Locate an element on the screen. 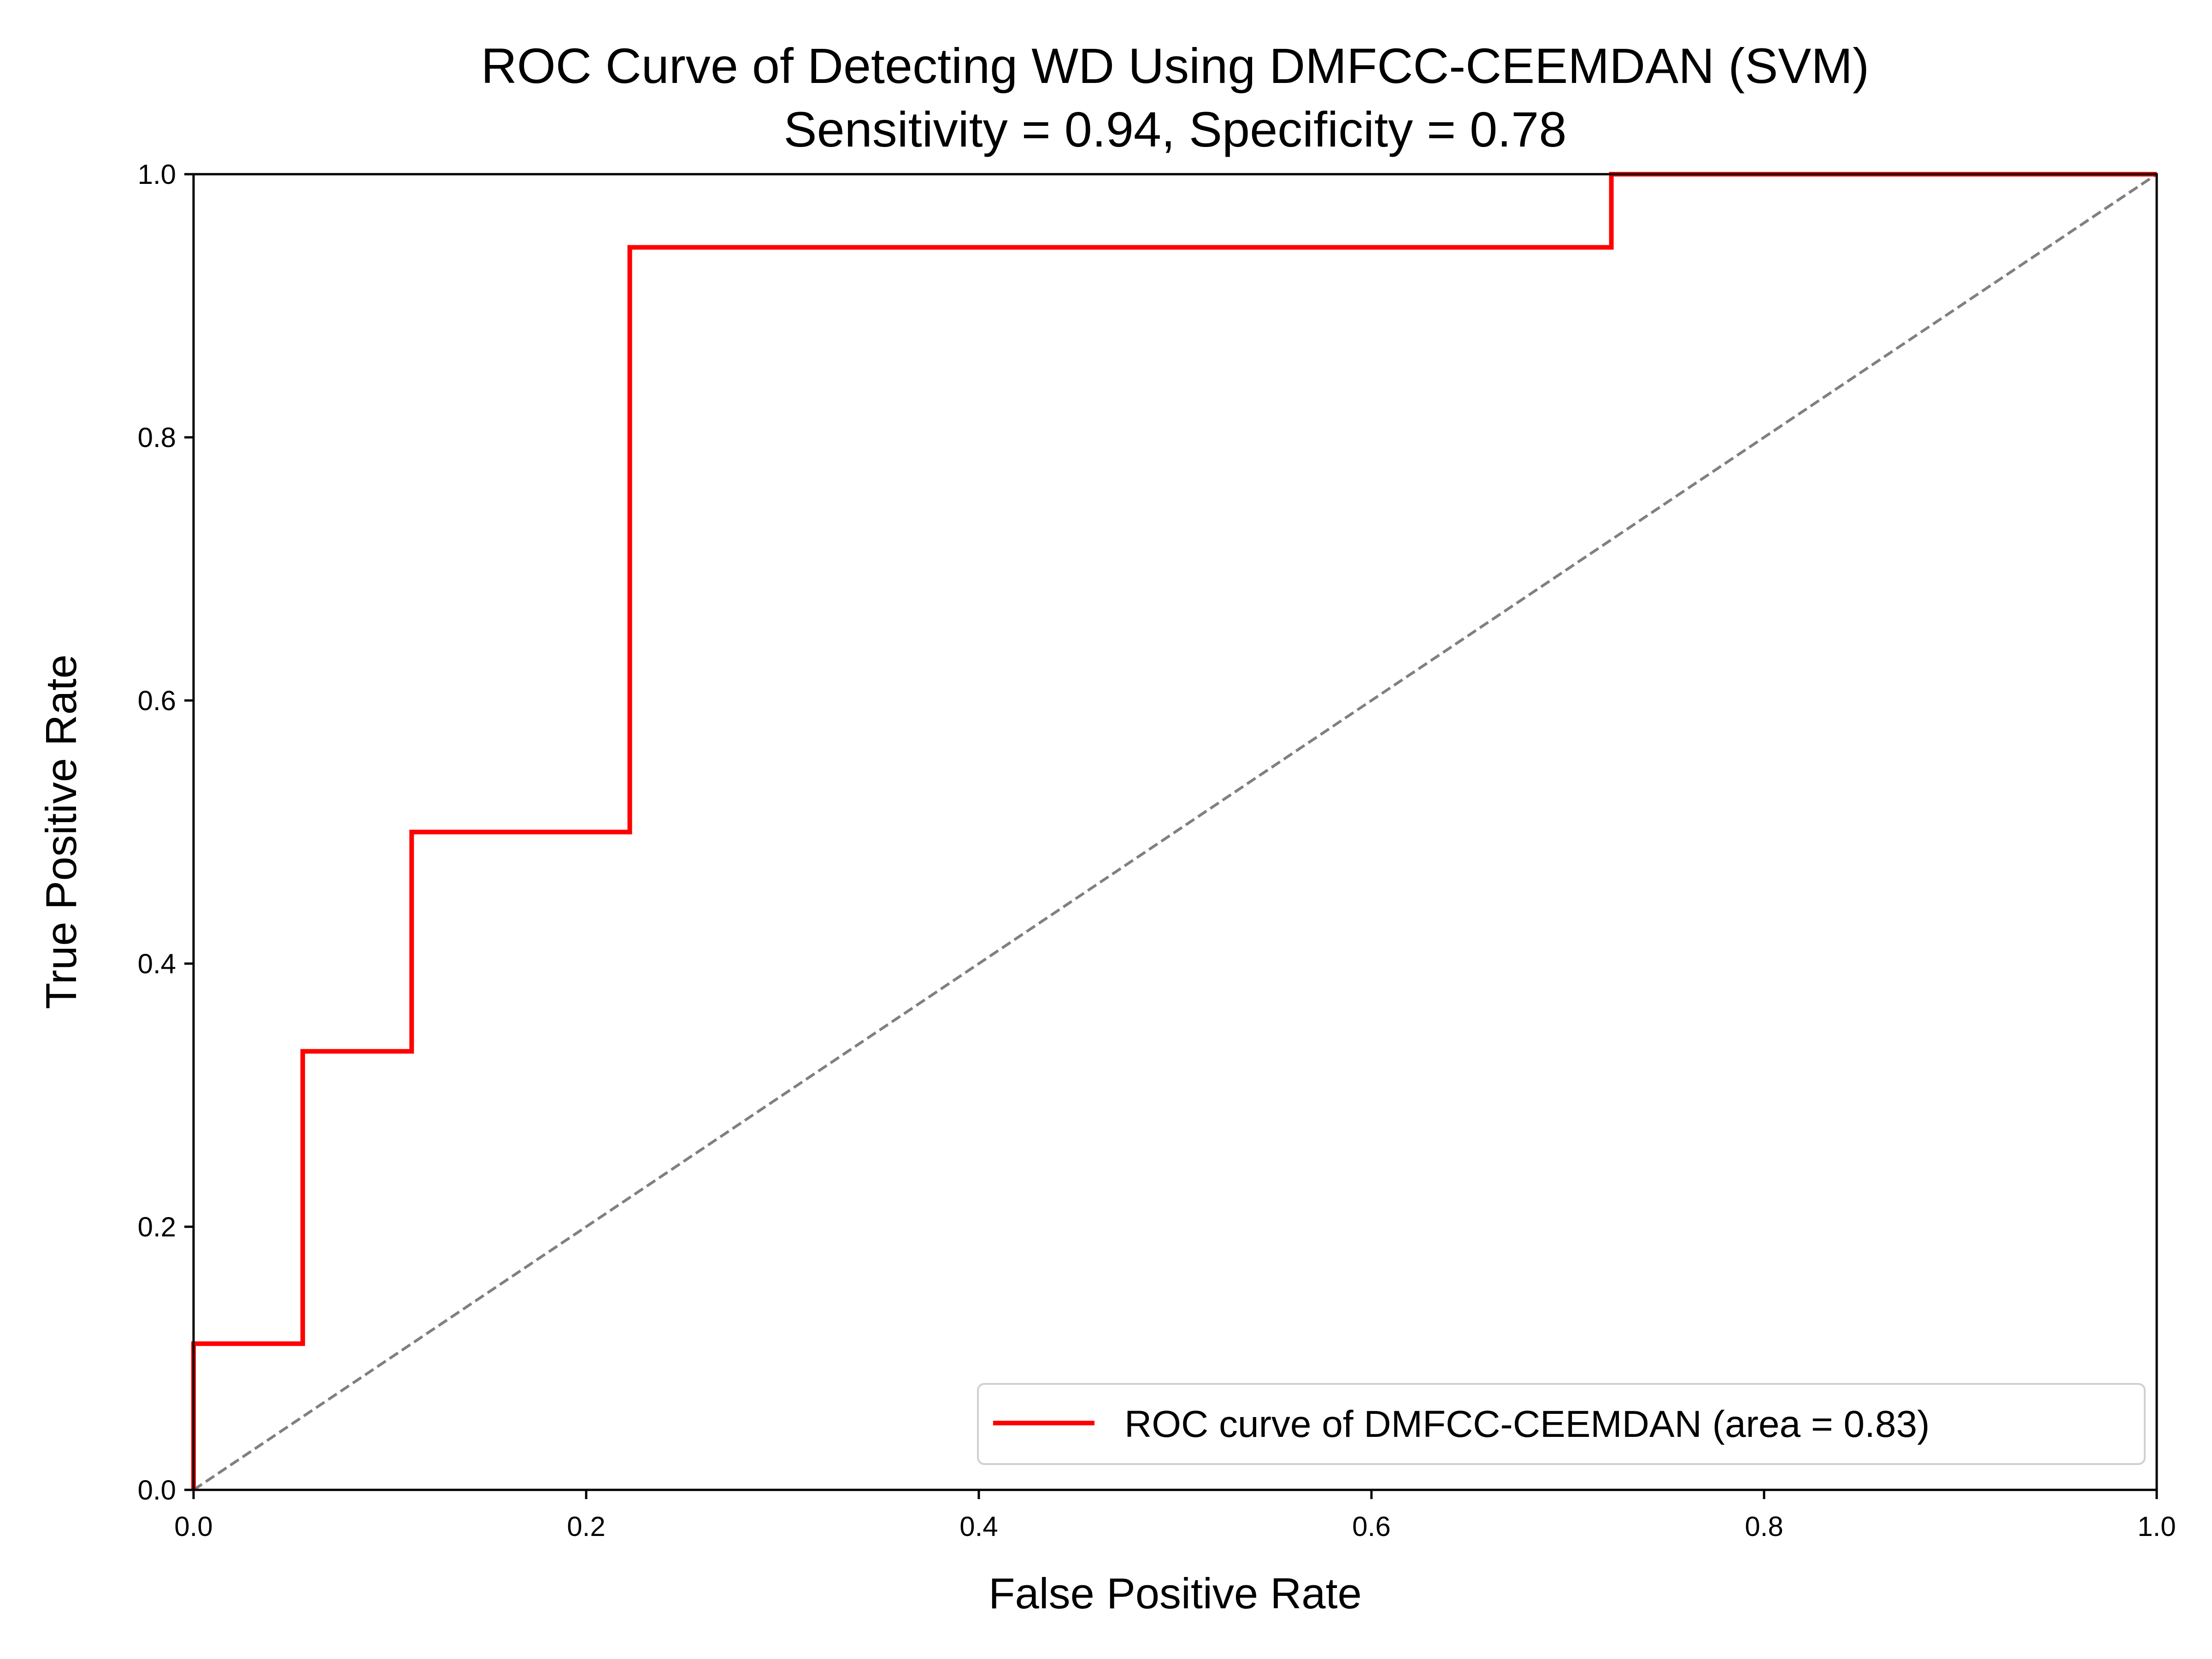  legend-label: ROC curve of DMFCC-CEEMDAN (area = 0.83) is located at coordinates (1527, 1424).